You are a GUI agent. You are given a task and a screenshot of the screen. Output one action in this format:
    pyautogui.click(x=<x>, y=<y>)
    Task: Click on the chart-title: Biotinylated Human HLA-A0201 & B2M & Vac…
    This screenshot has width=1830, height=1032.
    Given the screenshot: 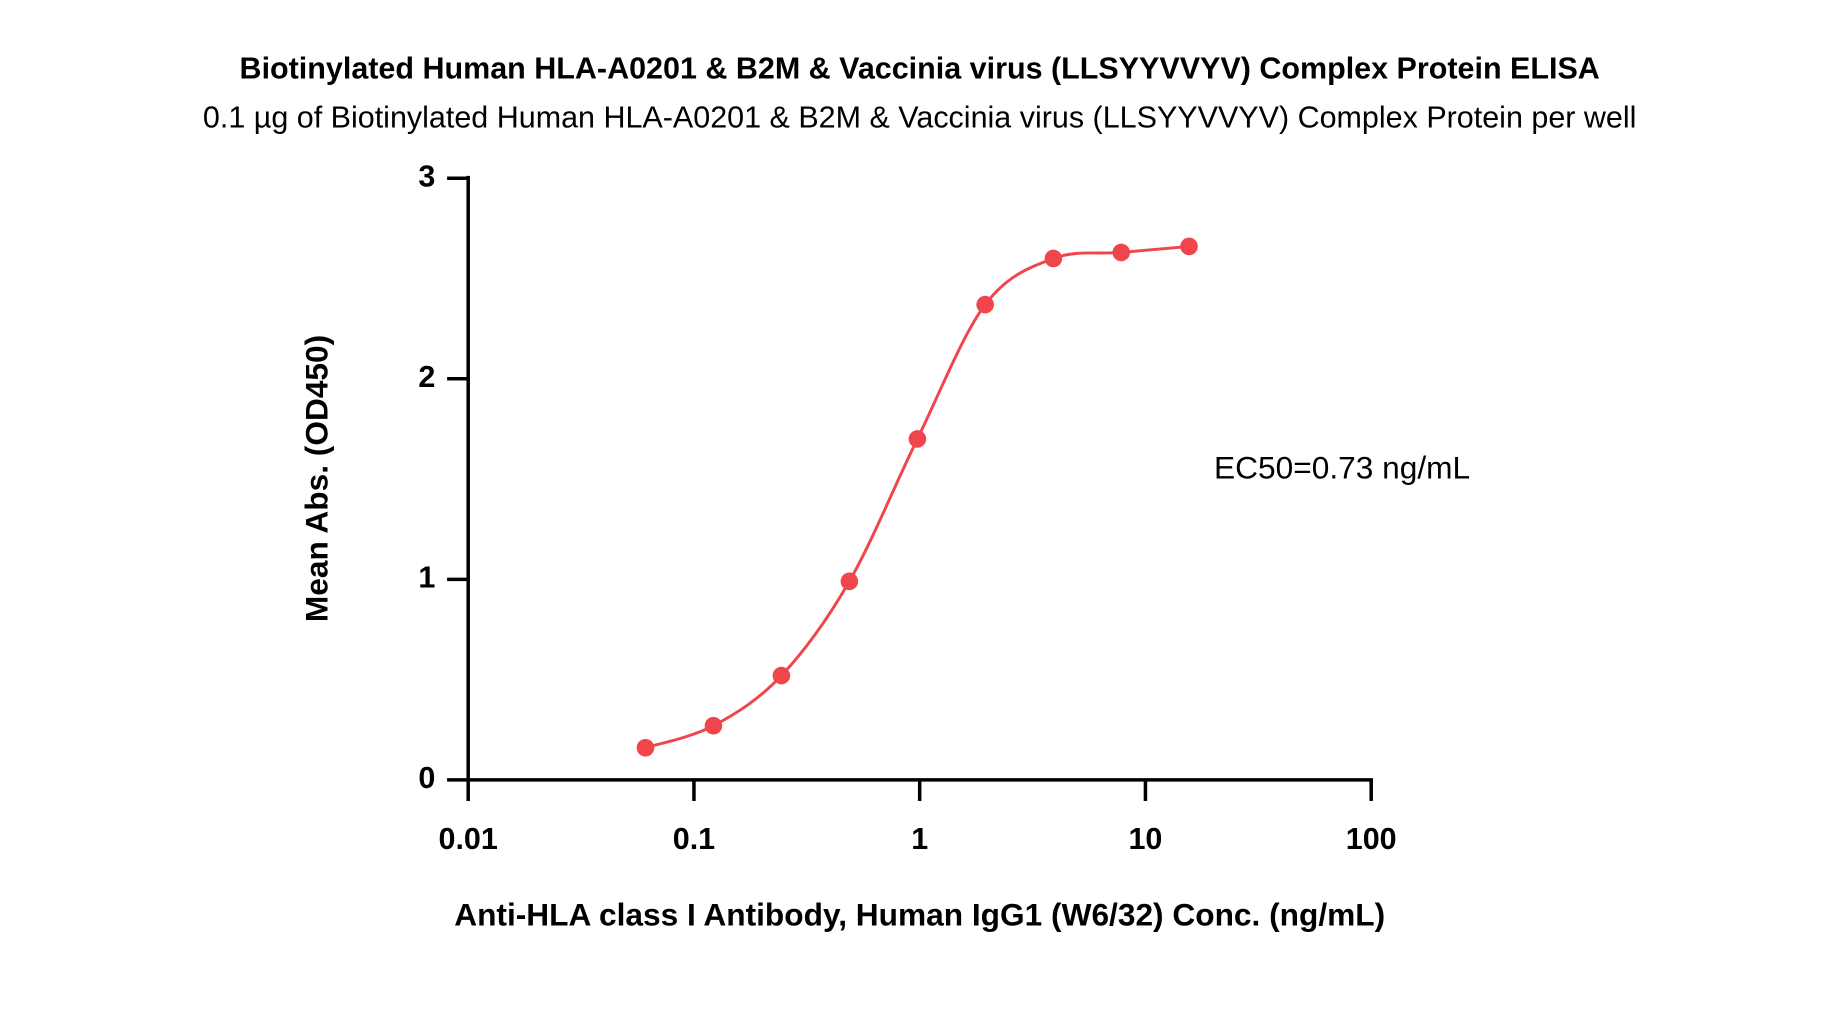 What is the action you would take?
    pyautogui.click(x=920, y=68)
    